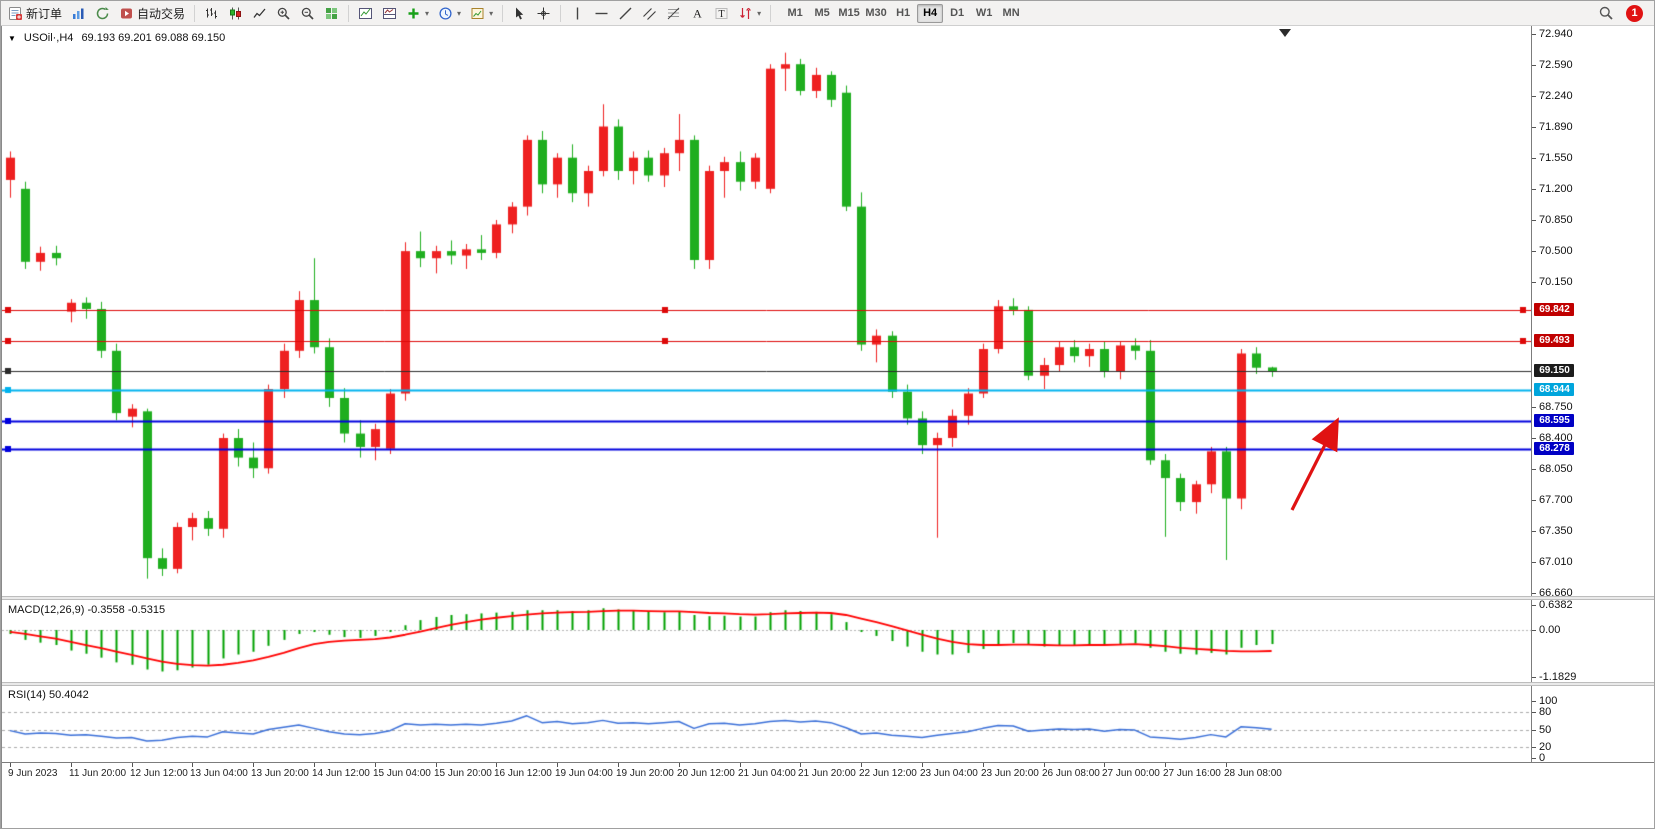 Image resolution: width=1655 pixels, height=829 pixels. I want to click on refresh-button, so click(102, 13).